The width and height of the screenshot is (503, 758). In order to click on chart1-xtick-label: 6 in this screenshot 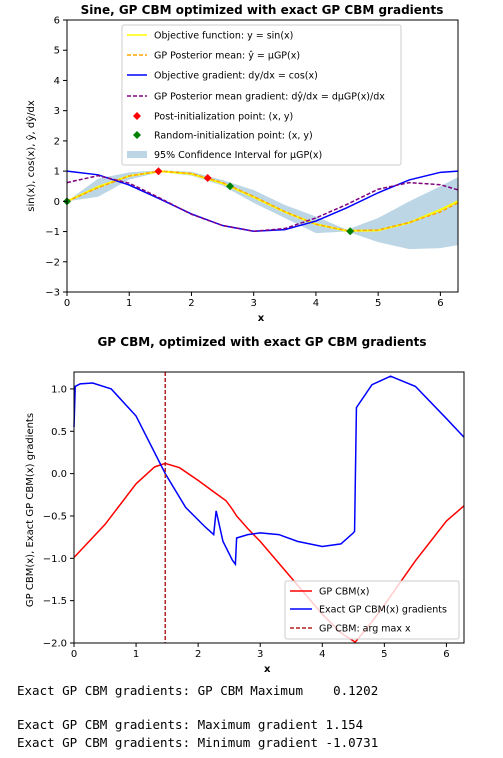, I will do `click(440, 303)`.